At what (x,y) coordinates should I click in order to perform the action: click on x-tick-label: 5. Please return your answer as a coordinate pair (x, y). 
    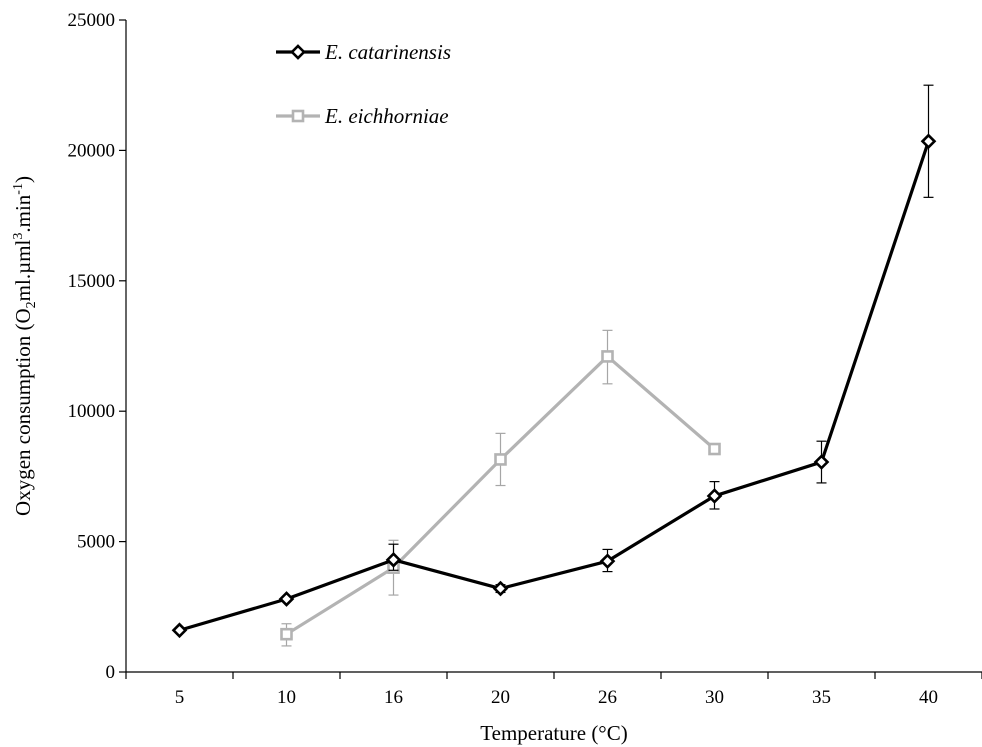
    Looking at the image, I should click on (180, 697).